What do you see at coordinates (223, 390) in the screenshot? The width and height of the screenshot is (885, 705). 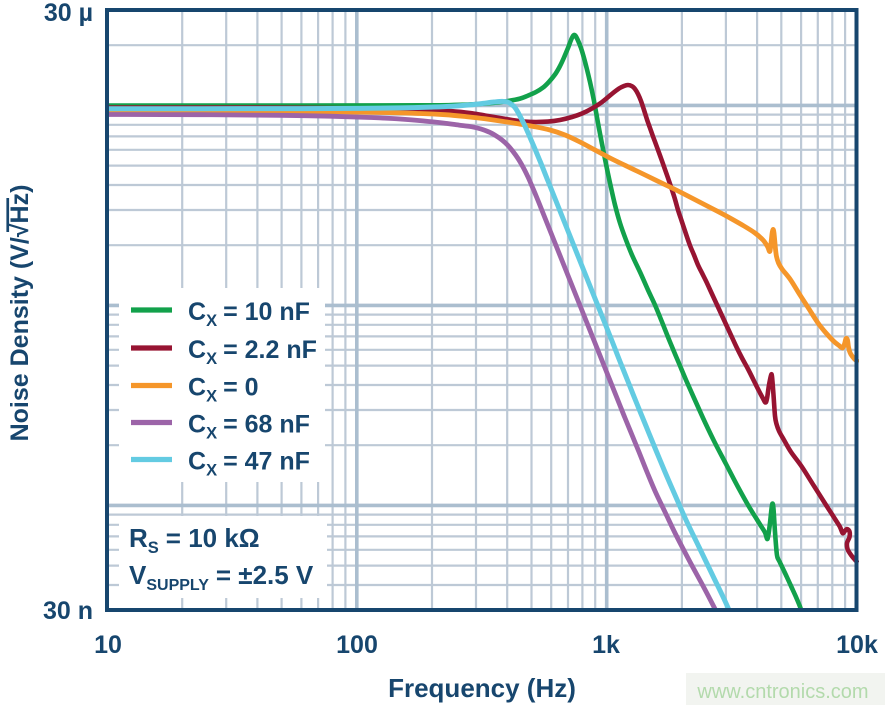 I see `svg-text:CX= 0: CX = 0` at bounding box center [223, 390].